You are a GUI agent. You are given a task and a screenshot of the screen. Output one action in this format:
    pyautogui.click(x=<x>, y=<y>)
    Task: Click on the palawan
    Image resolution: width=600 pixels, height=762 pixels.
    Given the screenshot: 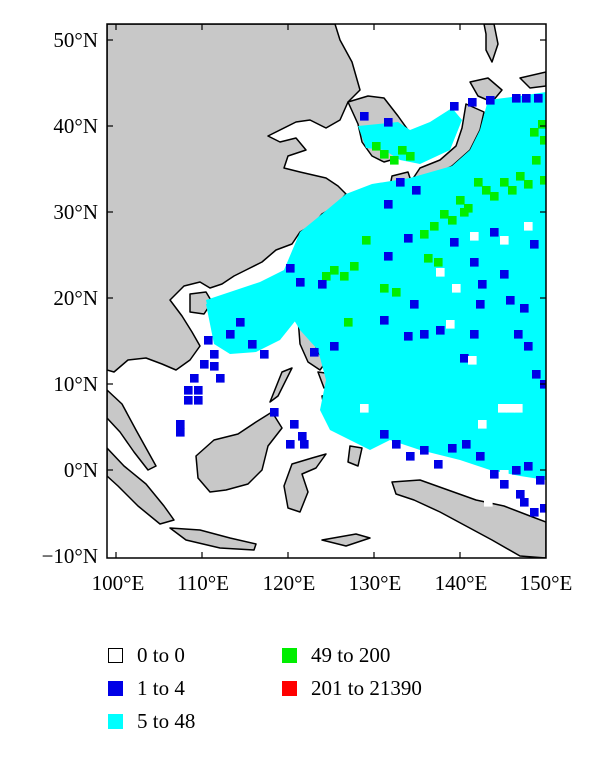 What is the action you would take?
    pyautogui.click(x=281, y=385)
    